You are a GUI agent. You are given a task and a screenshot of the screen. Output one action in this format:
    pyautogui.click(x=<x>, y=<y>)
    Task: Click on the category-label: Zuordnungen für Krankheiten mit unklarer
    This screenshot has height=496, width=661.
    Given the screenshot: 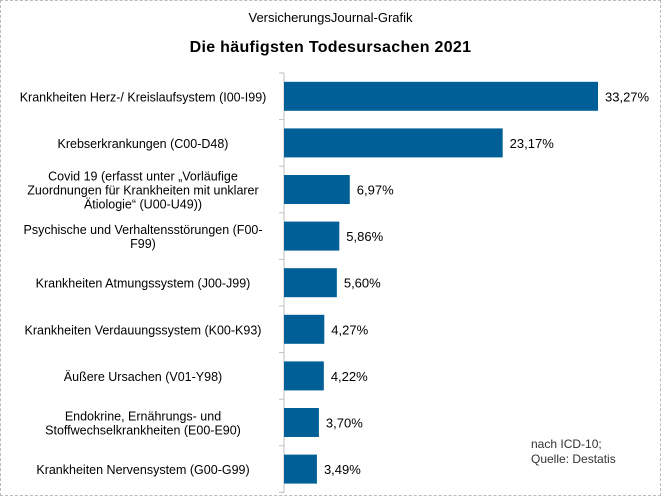 What is the action you would take?
    pyautogui.click(x=142, y=191)
    